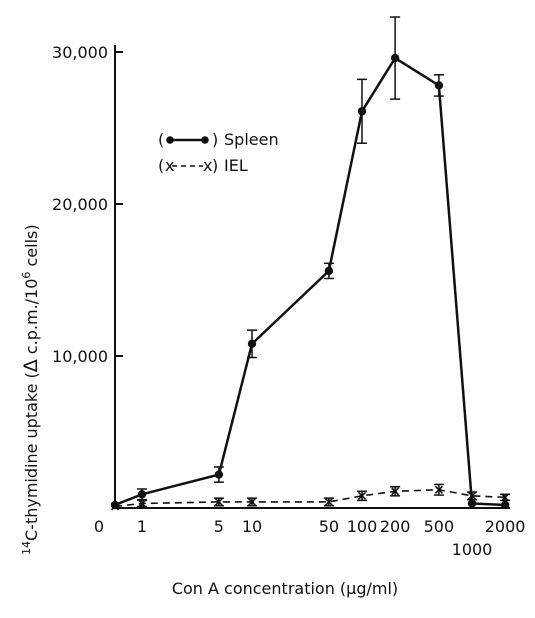 Image resolution: width=535 pixels, height=618 pixels. What do you see at coordinates (329, 526) in the screenshot?
I see `x-tick-label: 50` at bounding box center [329, 526].